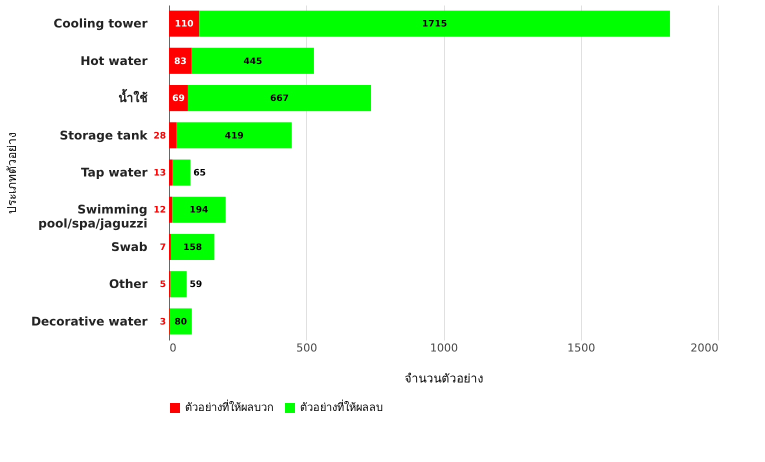 The image size is (765, 462). What do you see at coordinates (114, 61) in the screenshot?
I see `y-tick-label: Hot water` at bounding box center [114, 61].